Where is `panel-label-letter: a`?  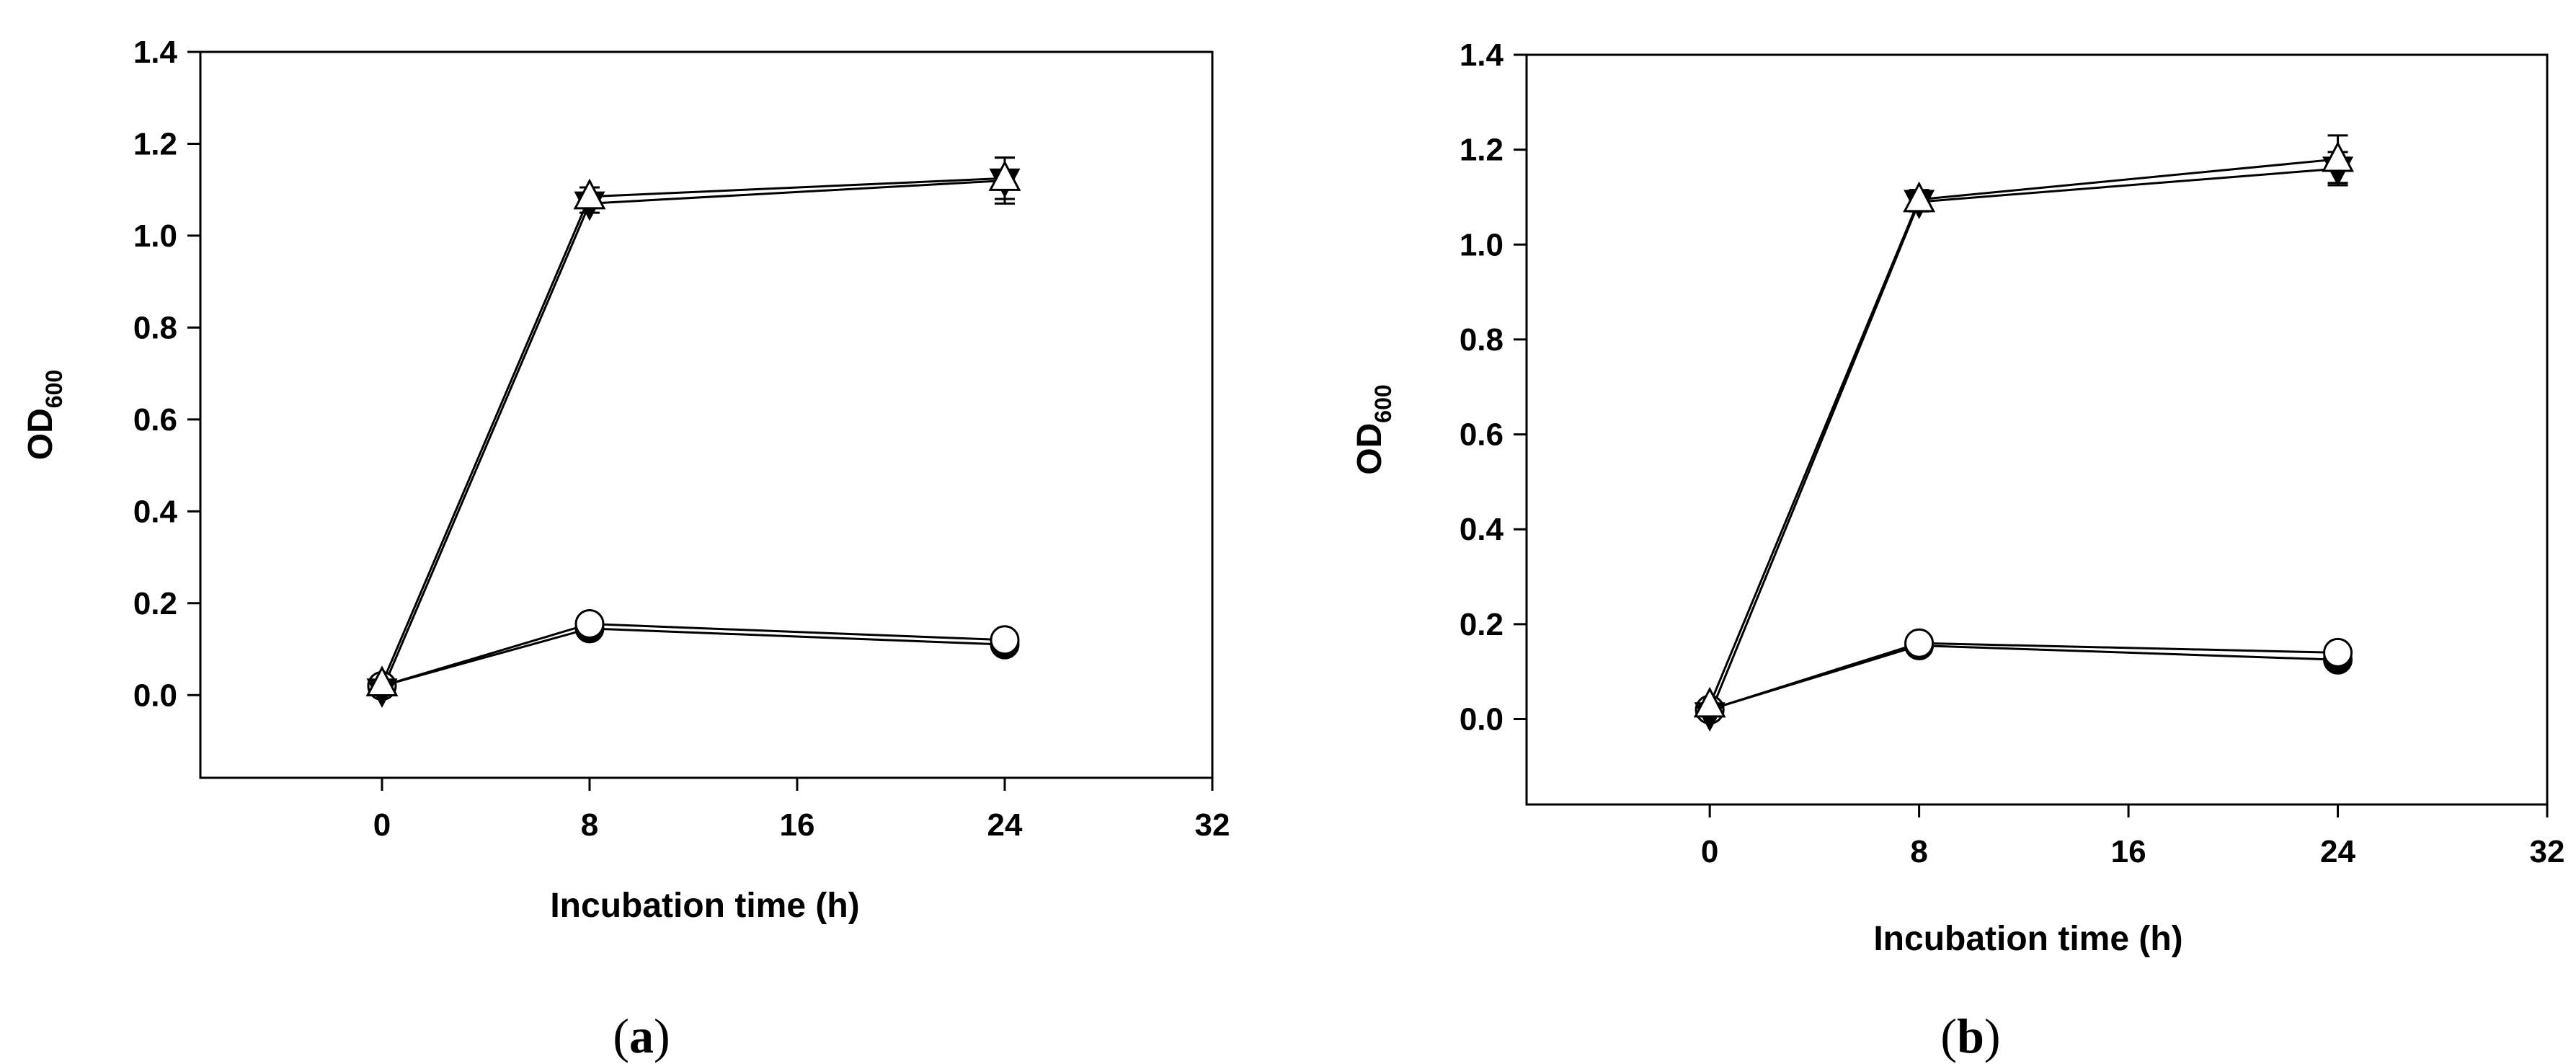
panel-label-letter: a is located at coordinates (641, 1035).